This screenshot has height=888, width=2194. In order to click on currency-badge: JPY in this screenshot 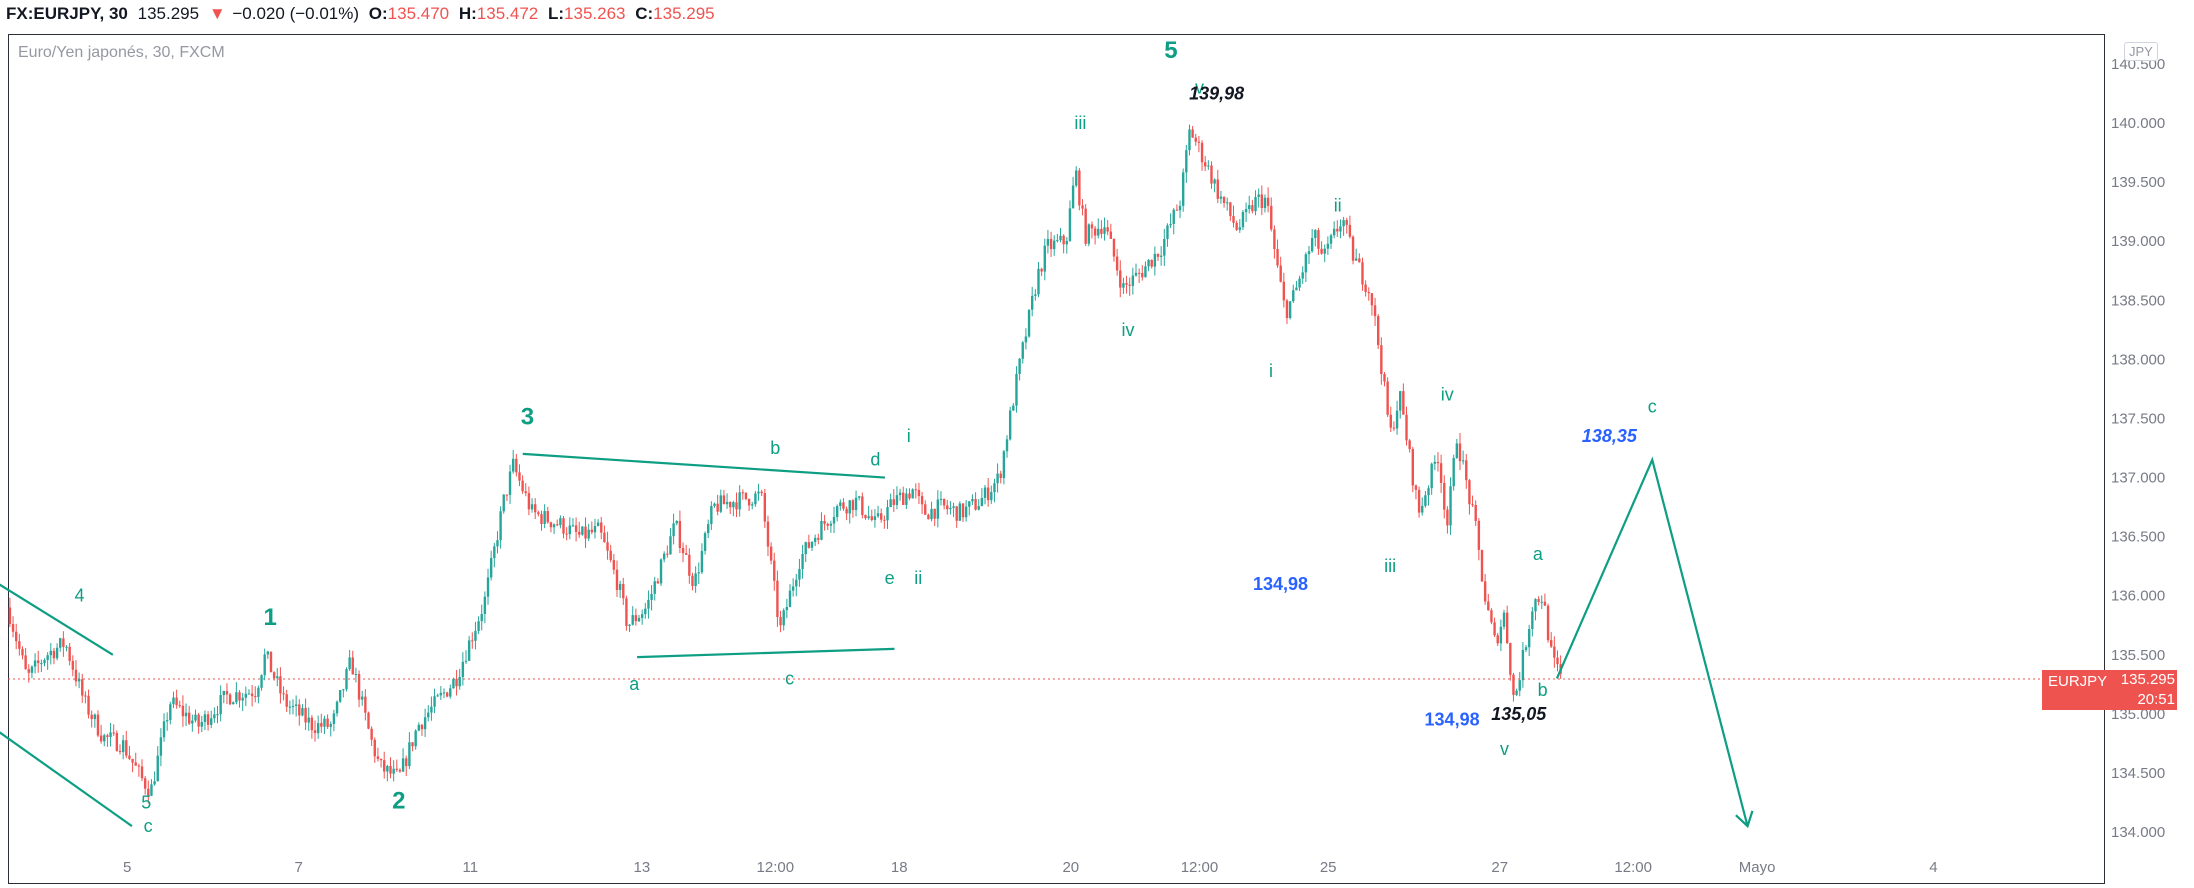, I will do `click(2141, 51)`.